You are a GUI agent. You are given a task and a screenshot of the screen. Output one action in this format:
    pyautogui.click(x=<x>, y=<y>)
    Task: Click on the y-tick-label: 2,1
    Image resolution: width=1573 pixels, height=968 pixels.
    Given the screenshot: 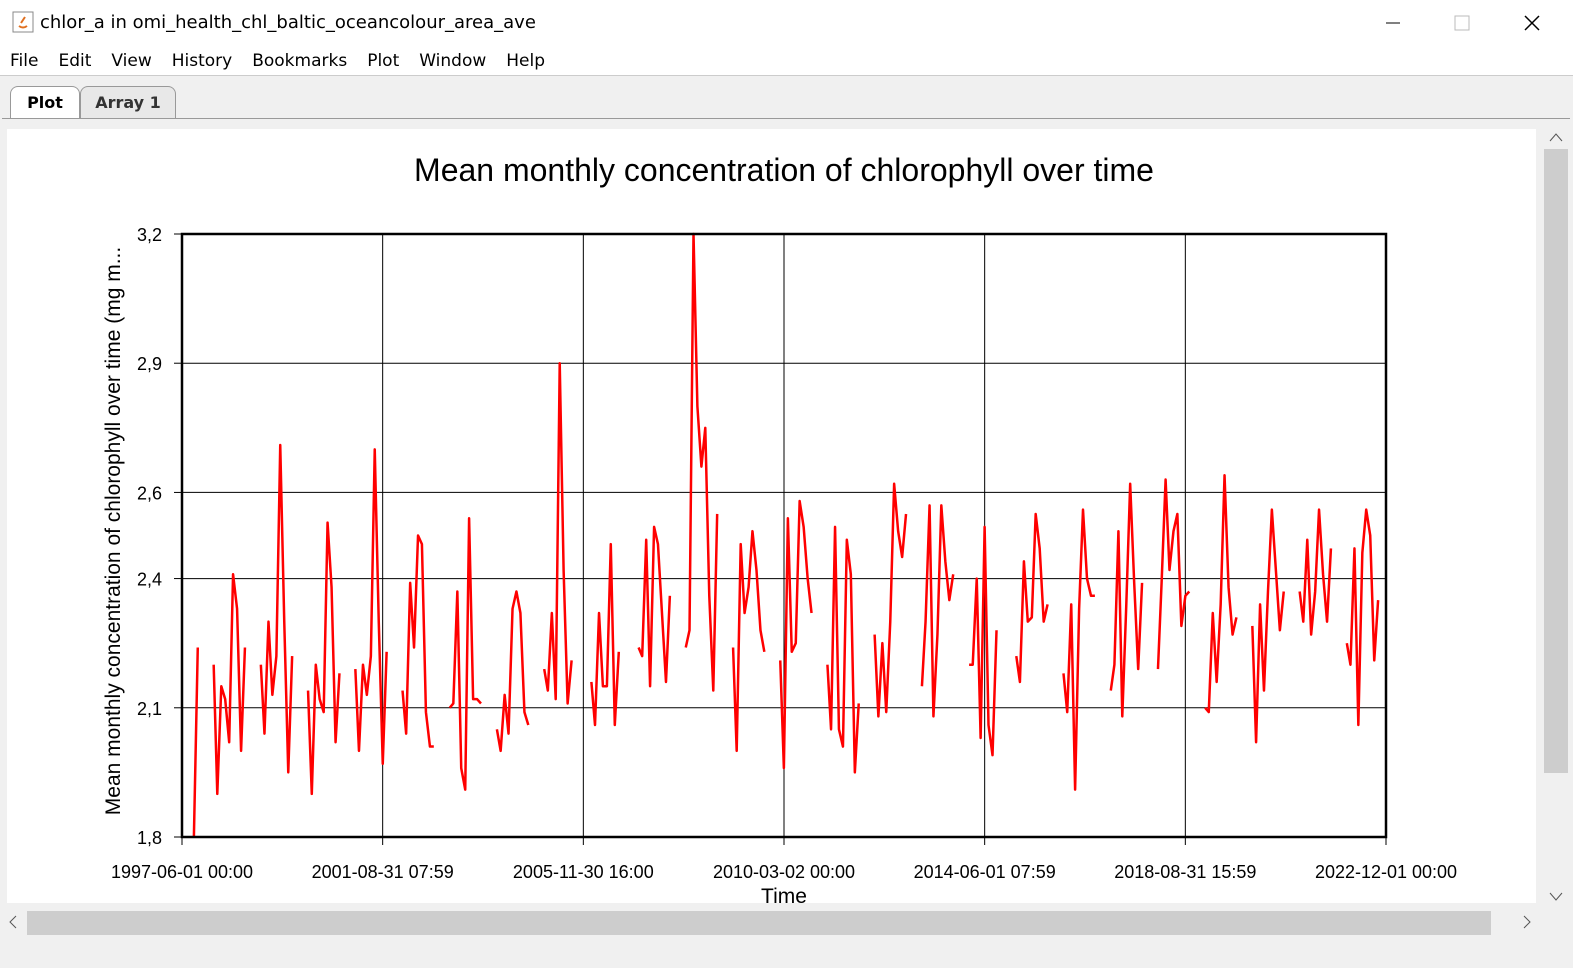 What is the action you would take?
    pyautogui.click(x=149, y=709)
    